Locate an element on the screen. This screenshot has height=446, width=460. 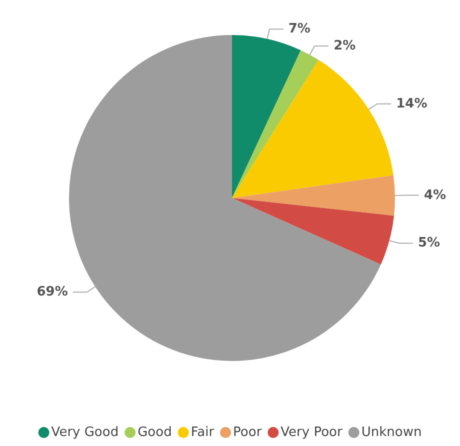
data-label: 5% is located at coordinates (429, 243).